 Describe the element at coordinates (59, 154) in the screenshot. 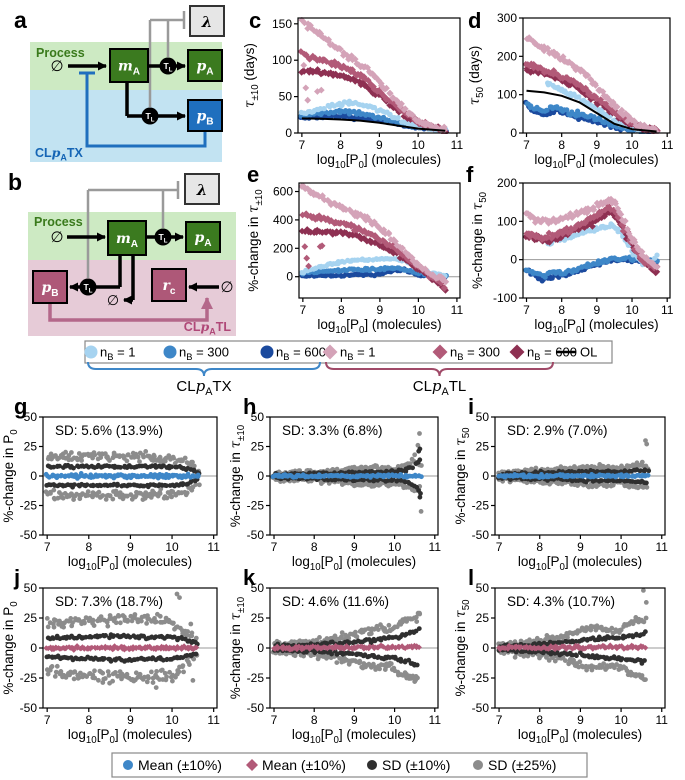

I see `clpatx-label: CLpATX` at that location.